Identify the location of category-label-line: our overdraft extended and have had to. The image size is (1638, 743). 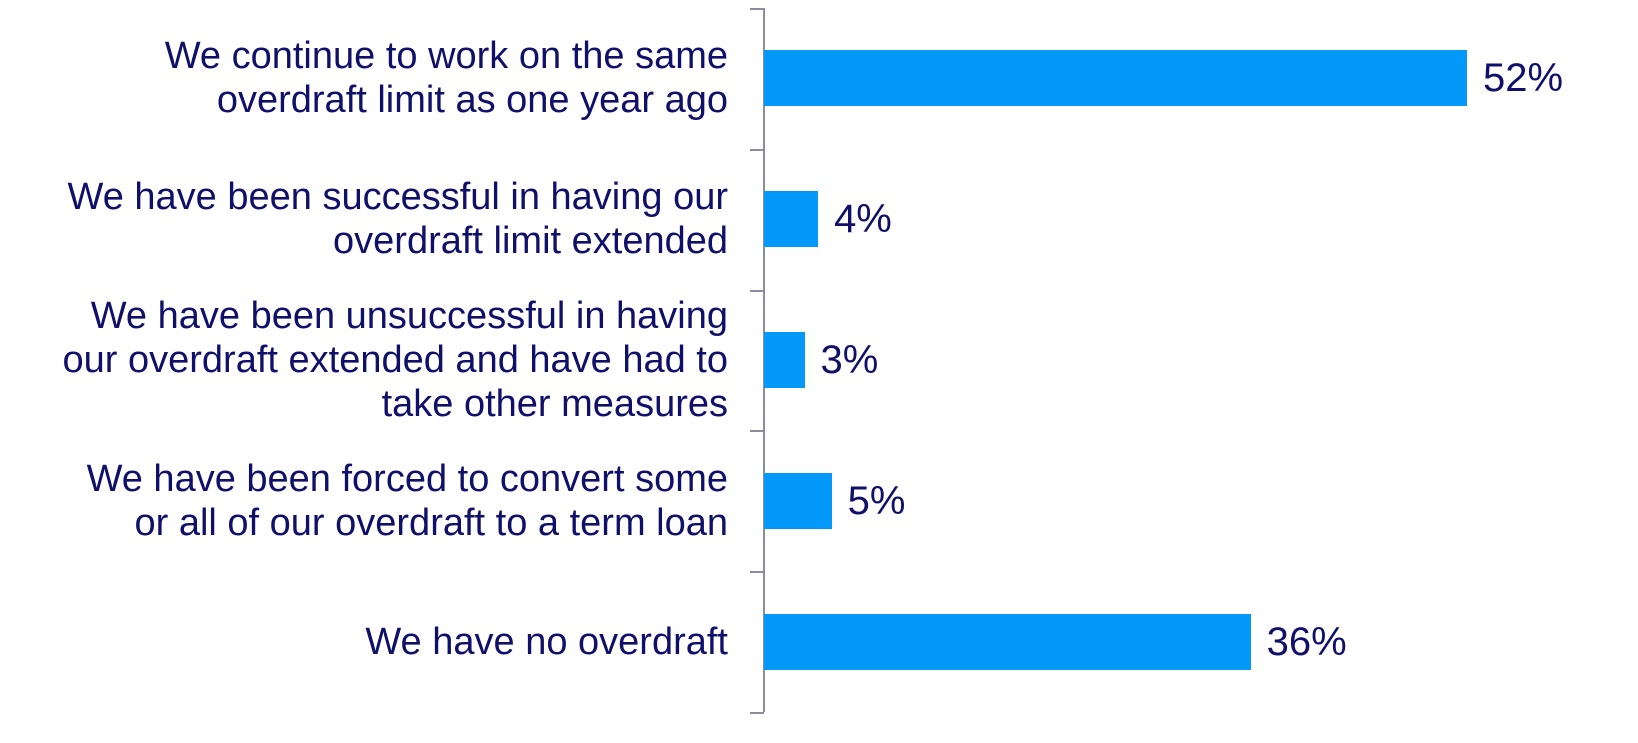
(395, 360).